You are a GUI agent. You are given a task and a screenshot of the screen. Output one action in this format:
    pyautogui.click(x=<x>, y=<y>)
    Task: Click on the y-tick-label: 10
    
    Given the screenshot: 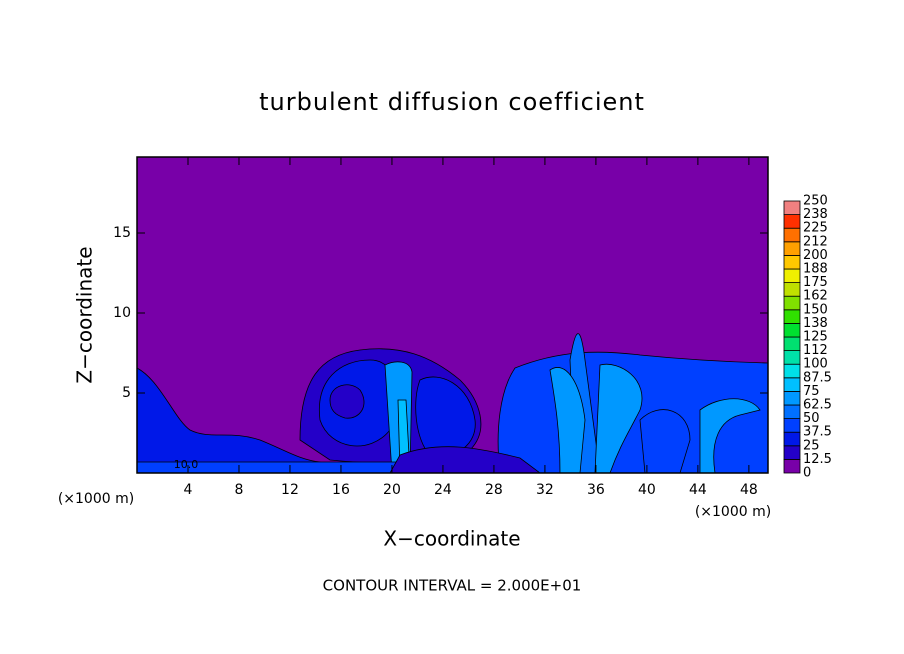 What is the action you would take?
    pyautogui.click(x=122, y=313)
    